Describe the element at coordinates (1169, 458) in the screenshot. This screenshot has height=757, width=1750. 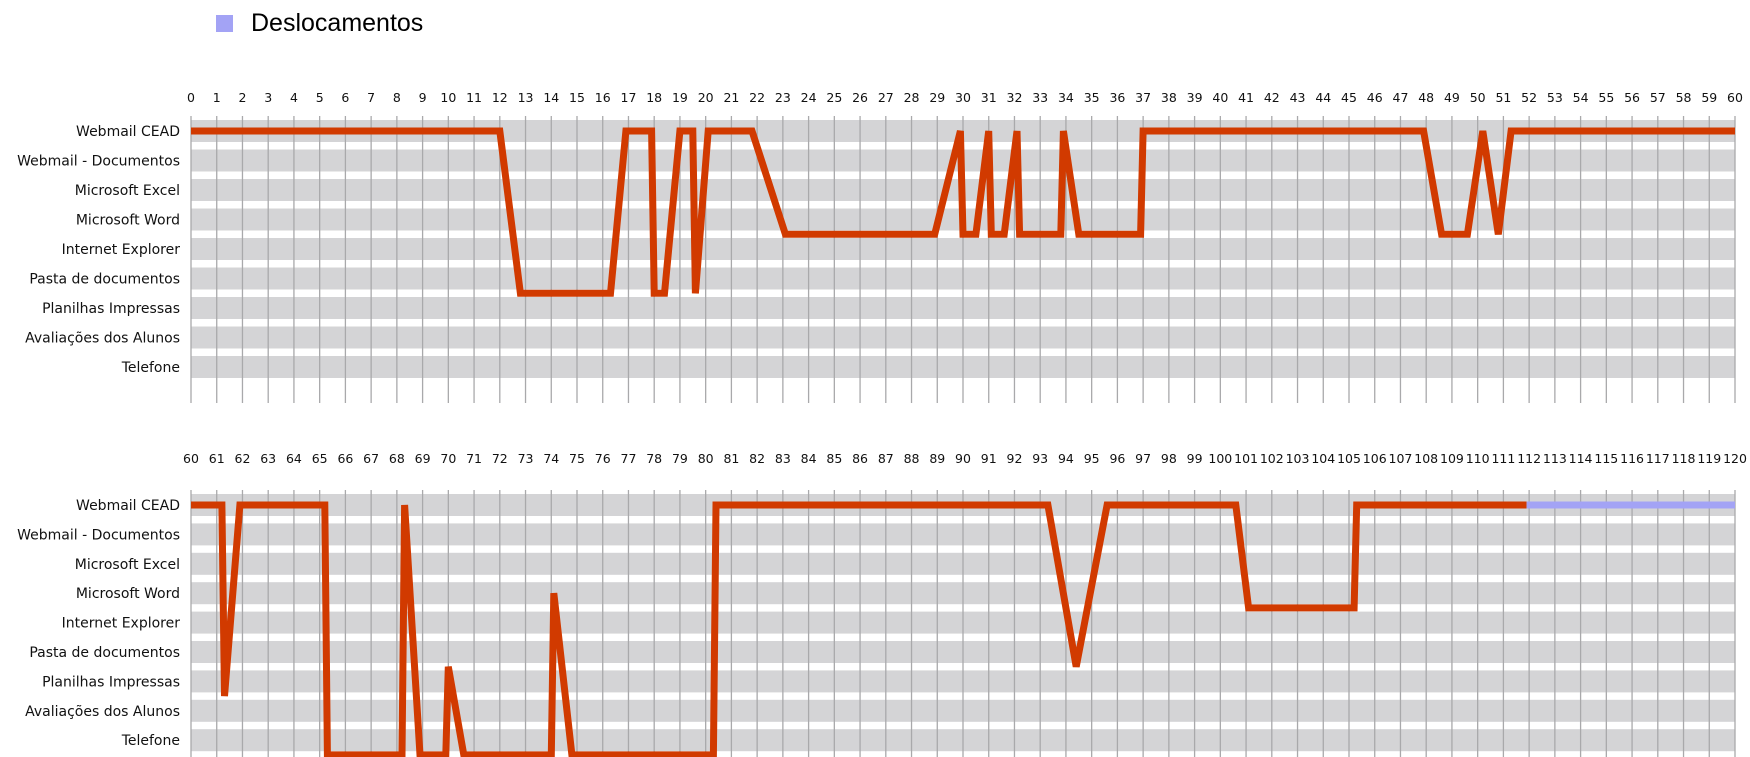
I see `x-tick-label: 98` at that location.